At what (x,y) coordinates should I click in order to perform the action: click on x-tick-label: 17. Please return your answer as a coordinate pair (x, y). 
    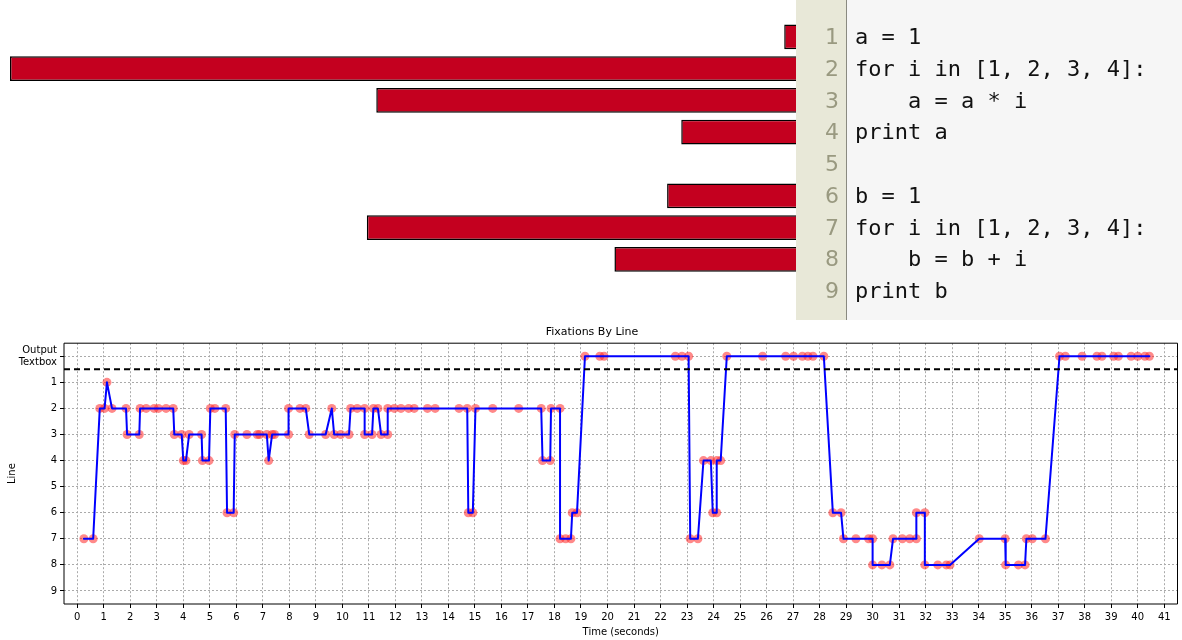
    Looking at the image, I should click on (528, 616).